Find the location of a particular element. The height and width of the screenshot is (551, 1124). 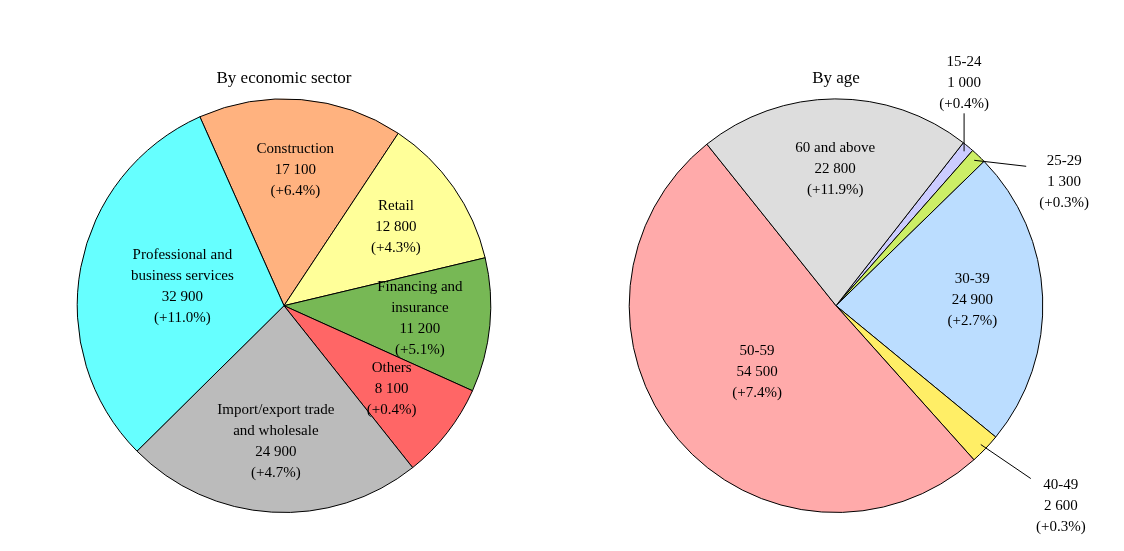

slice-label: Others is located at coordinates (391, 367).